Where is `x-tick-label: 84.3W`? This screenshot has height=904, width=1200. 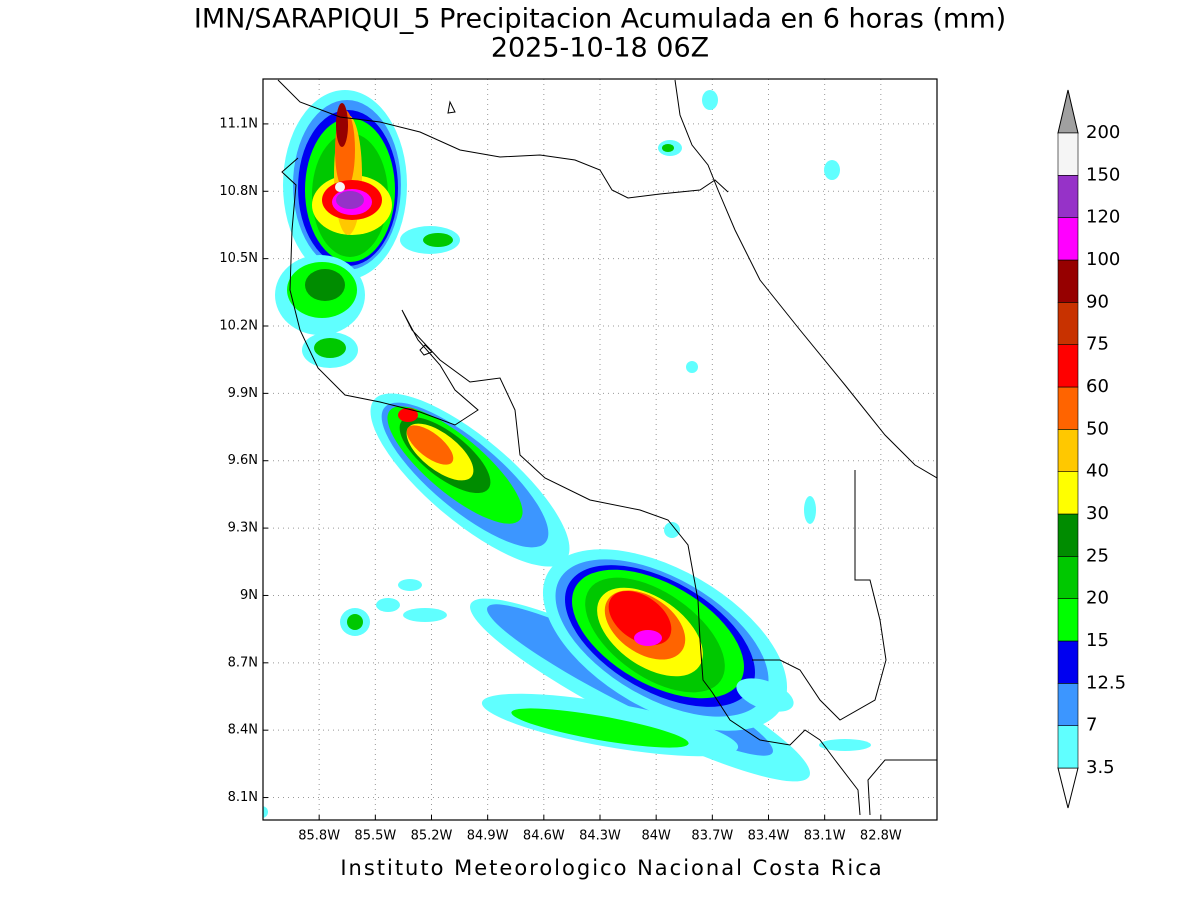
x-tick-label: 84.3W is located at coordinates (600, 836).